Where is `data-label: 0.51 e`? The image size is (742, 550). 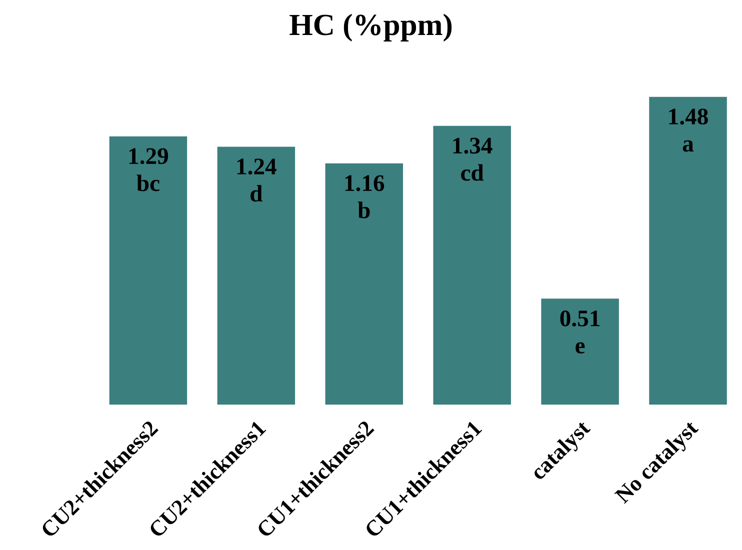 data-label: 0.51 e is located at coordinates (580, 332).